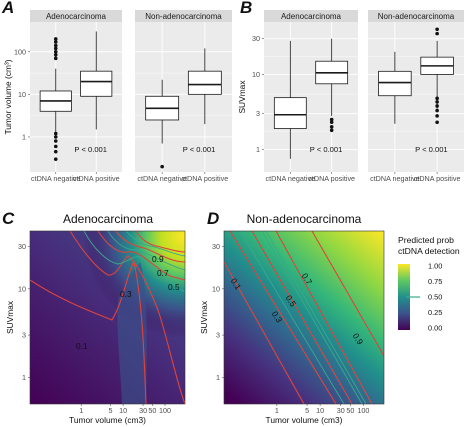  I want to click on panel-letter-d: D, so click(213, 218).